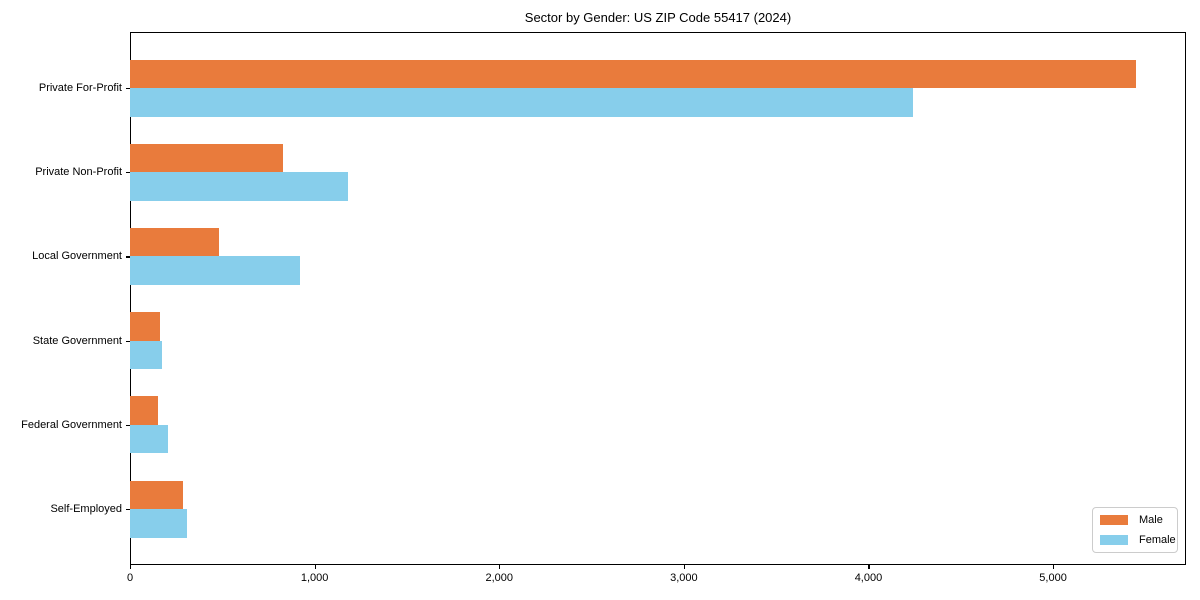 The height and width of the screenshot is (600, 1200). I want to click on y-tick-label-2: Local Government, so click(77, 256).